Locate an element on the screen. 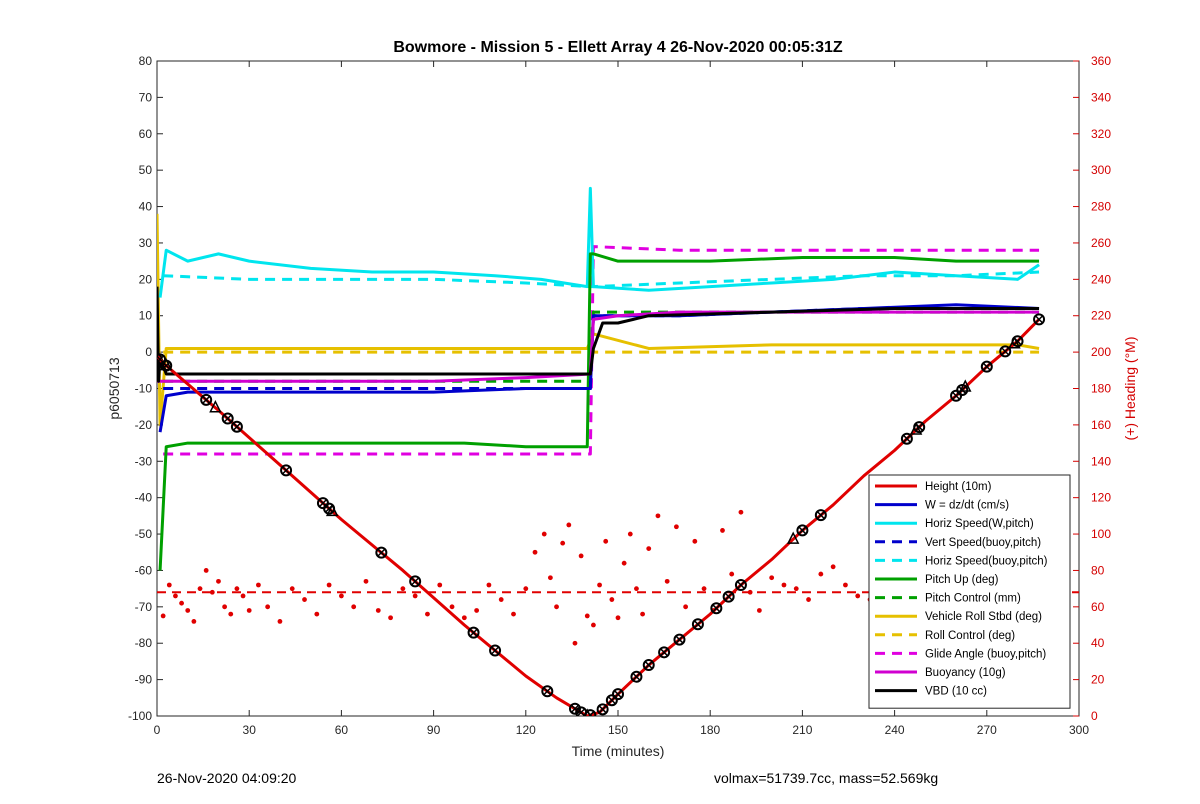 This screenshot has height=804, width=1200. y-tick-label: -90 is located at coordinates (144, 680).